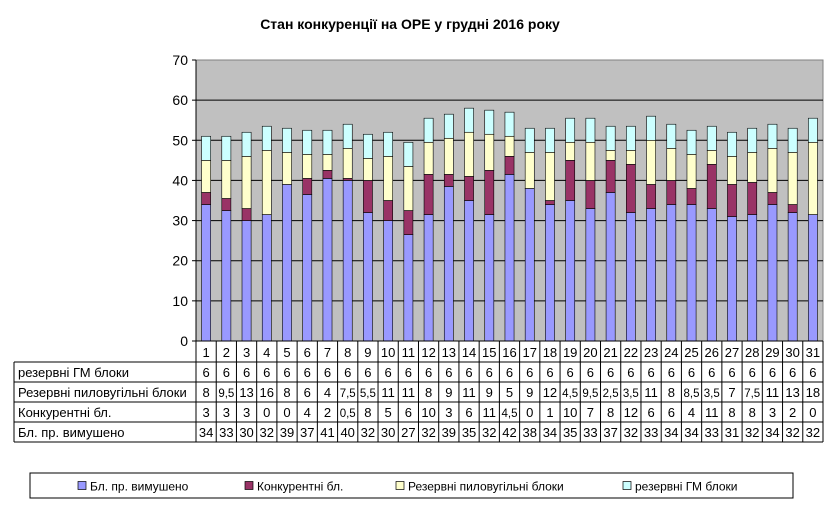 The height and width of the screenshot is (509, 829). Describe the element at coordinates (529, 432) in the screenshot. I see `table-cell: 38` at that location.